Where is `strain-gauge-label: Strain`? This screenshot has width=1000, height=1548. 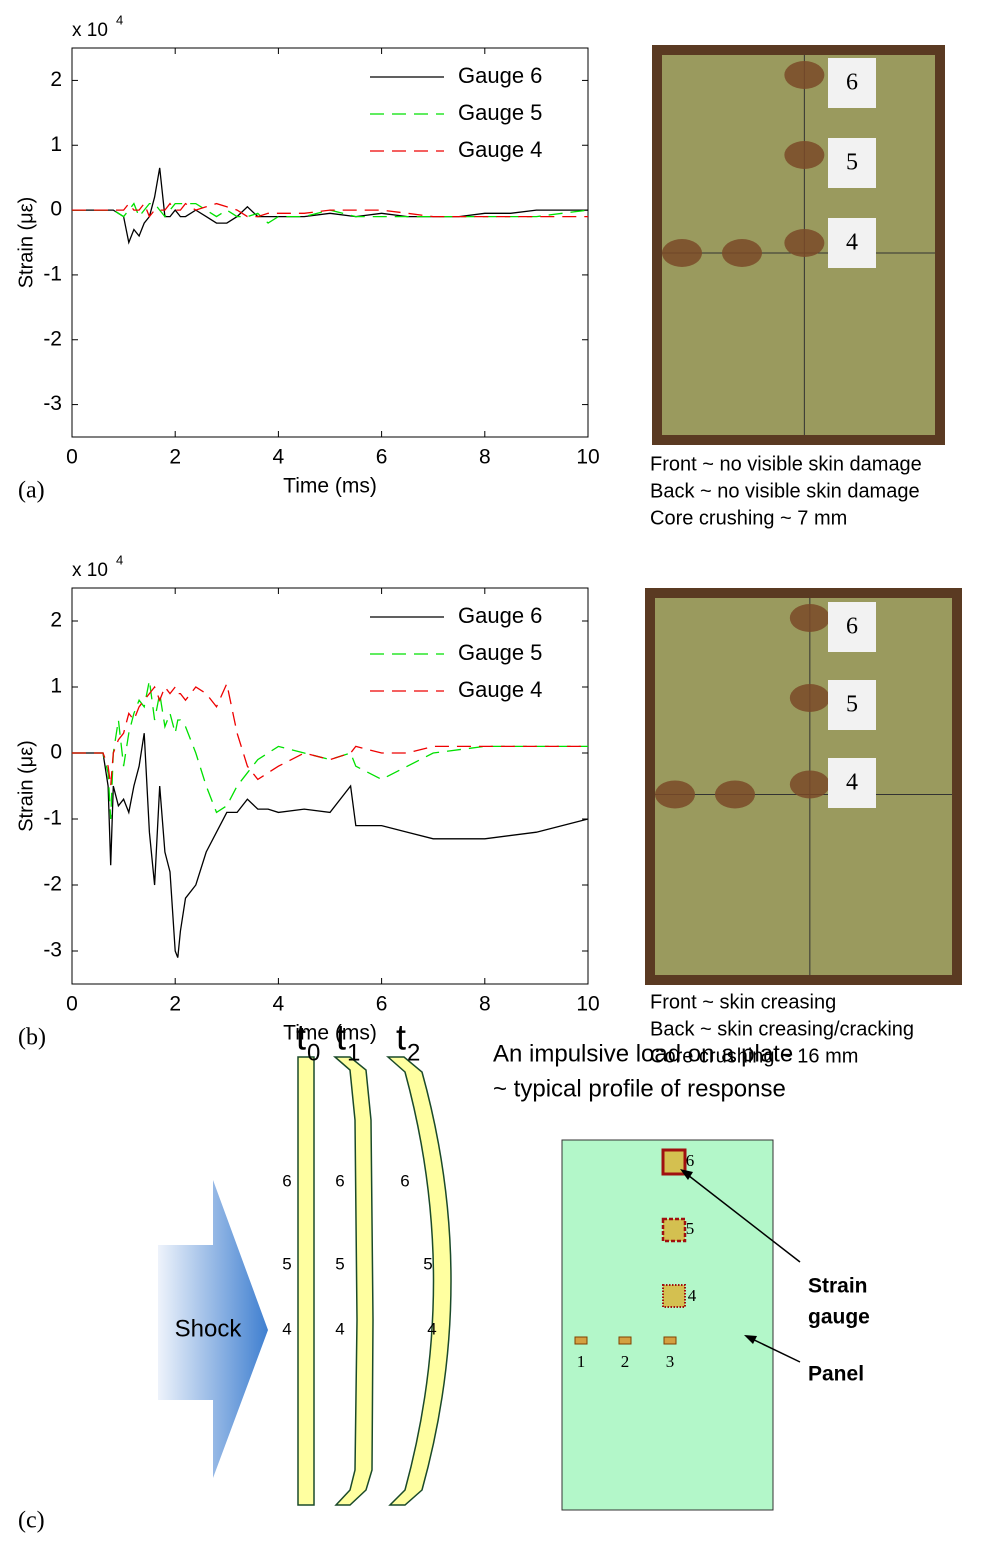
strain-gauge-label: Strain is located at coordinates (838, 1286).